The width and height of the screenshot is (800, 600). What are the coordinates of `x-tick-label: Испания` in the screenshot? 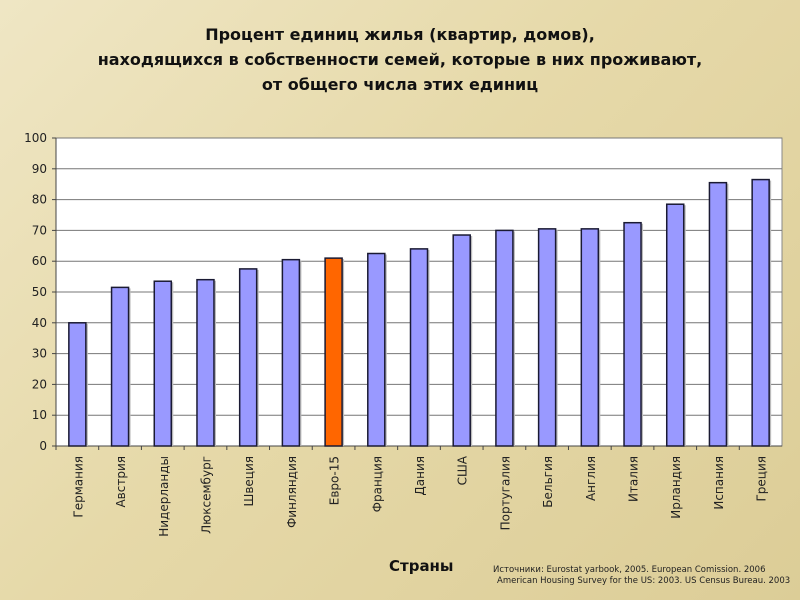 It's located at (719, 483).